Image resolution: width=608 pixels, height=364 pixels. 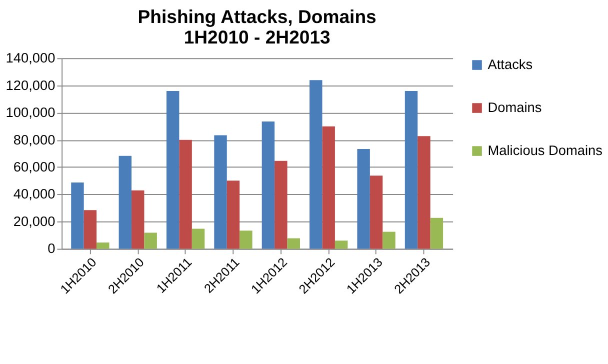 What do you see at coordinates (257, 27) in the screenshot?
I see `chart-title: Phishing Attacks, Domains 1H2010 - 2H2013` at bounding box center [257, 27].